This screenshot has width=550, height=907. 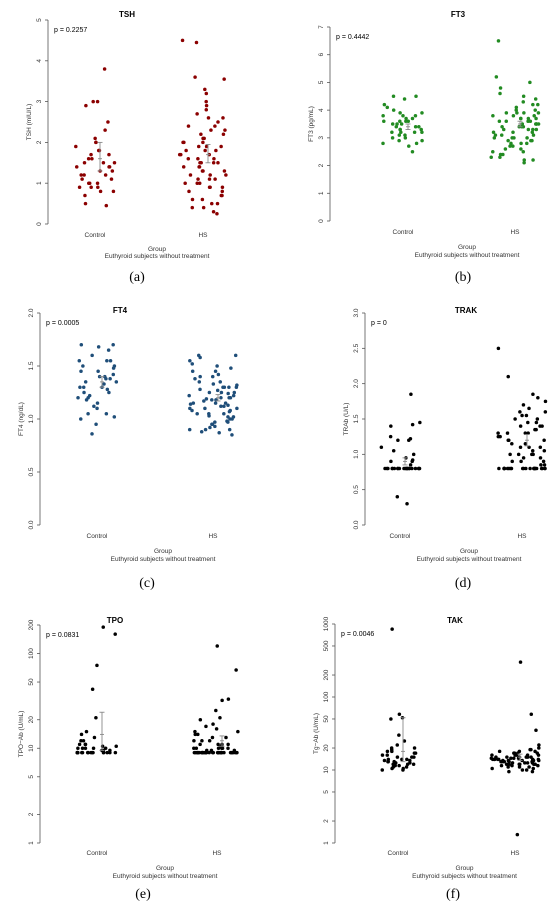 What do you see at coordinates (326, 843) in the screenshot?
I see `y-tick-label: 1` at bounding box center [326, 843].